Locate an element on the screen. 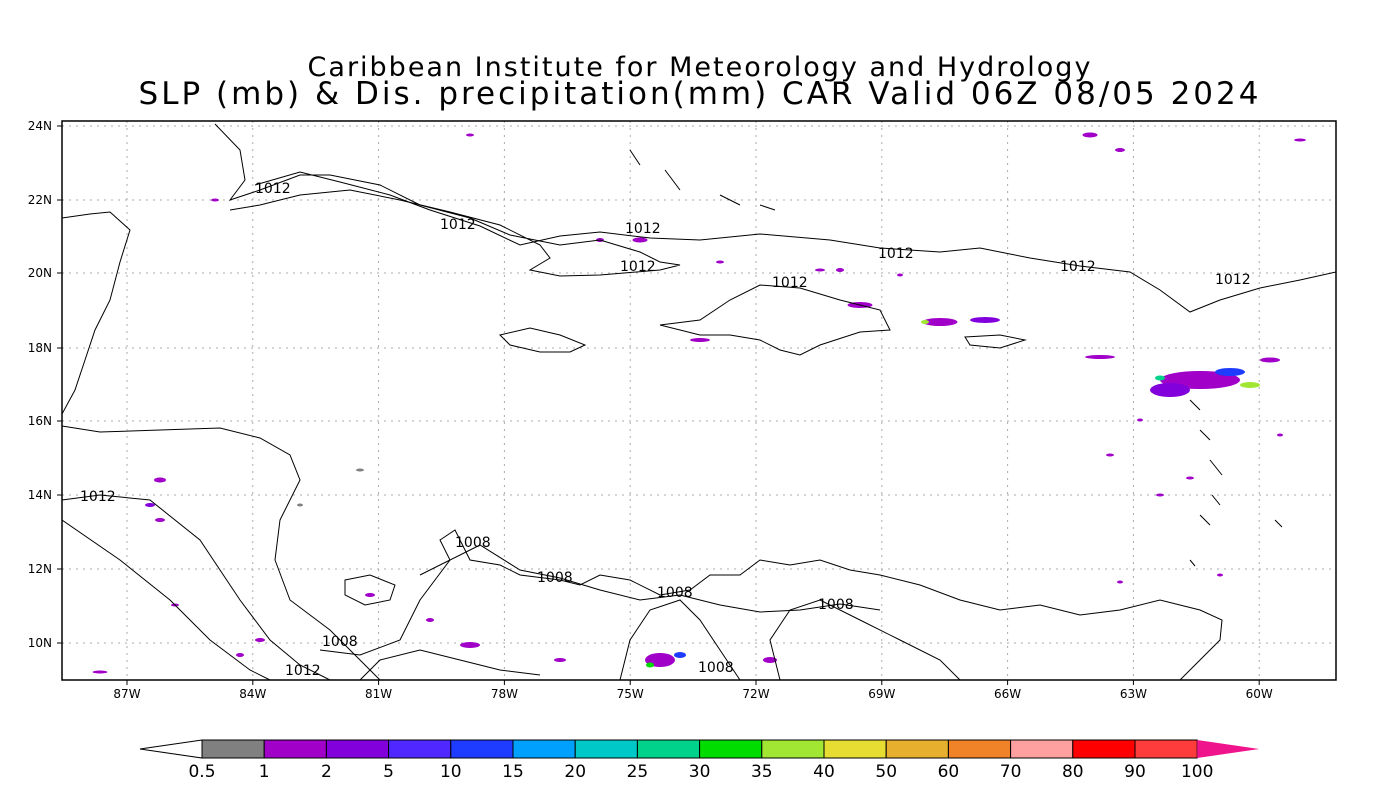 The height and width of the screenshot is (800, 1400). lon-label: 78W is located at coordinates (504, 694).